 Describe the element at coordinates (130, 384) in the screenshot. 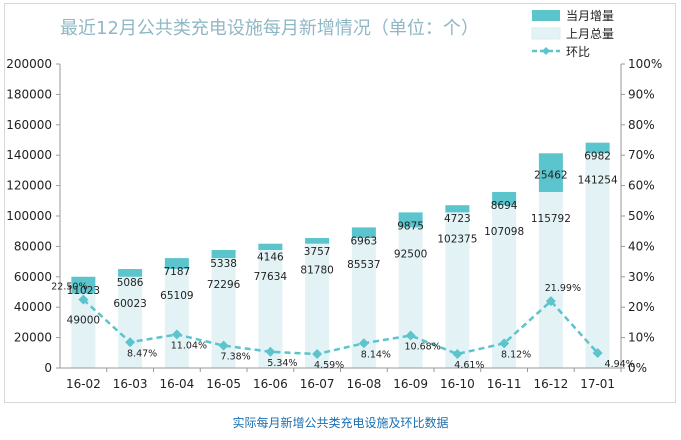

I see `x-tick-label: 16-03` at that location.